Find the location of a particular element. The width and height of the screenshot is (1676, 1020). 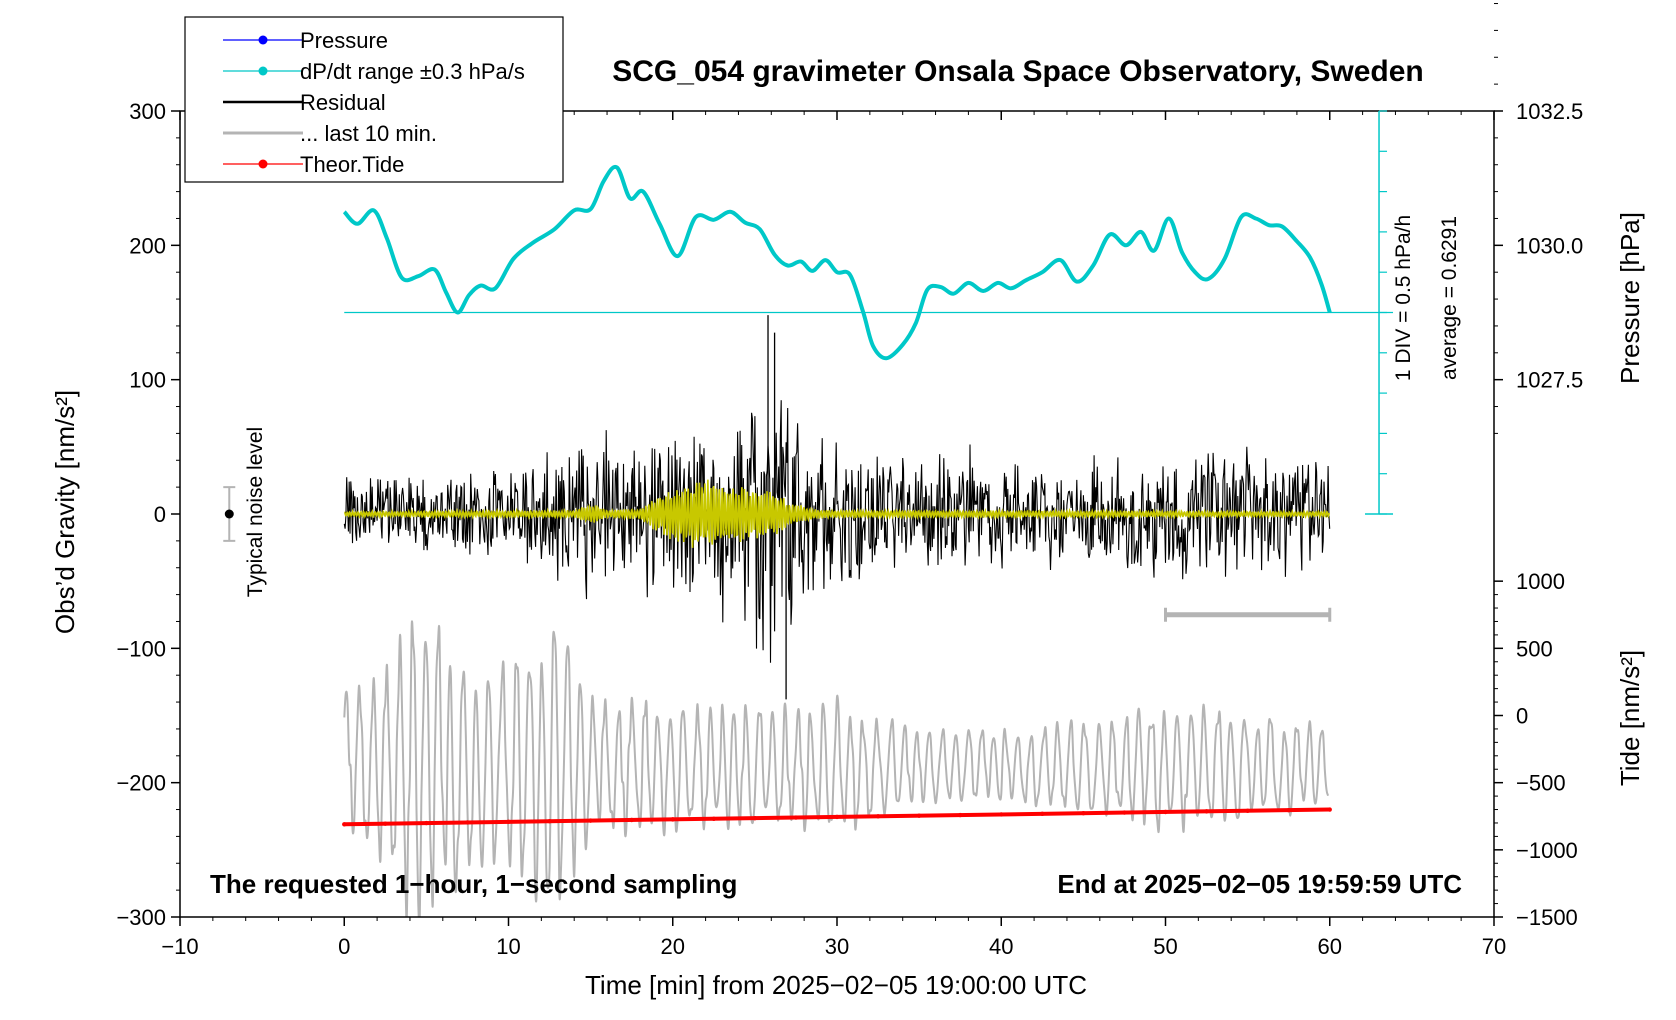

pressure-tick-label: 1032.5 is located at coordinates (1549, 111).